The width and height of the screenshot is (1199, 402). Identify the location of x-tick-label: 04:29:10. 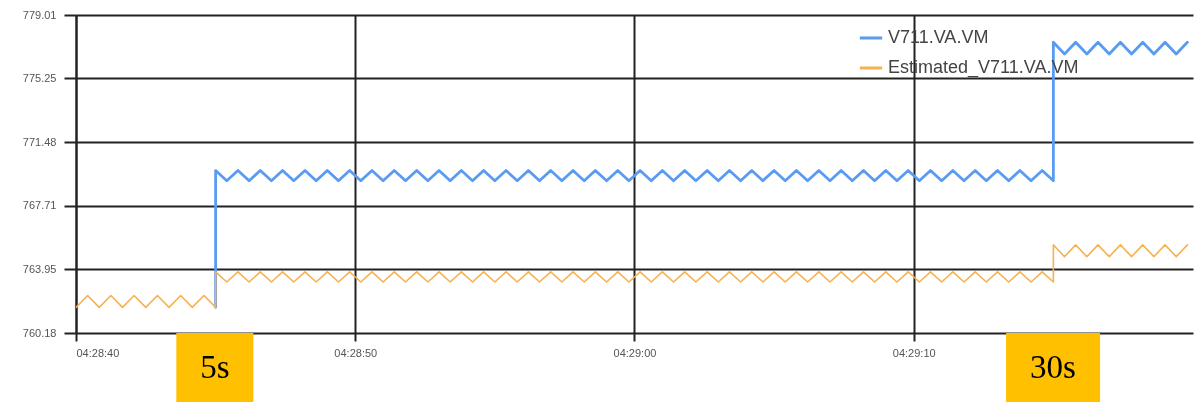
(914, 352).